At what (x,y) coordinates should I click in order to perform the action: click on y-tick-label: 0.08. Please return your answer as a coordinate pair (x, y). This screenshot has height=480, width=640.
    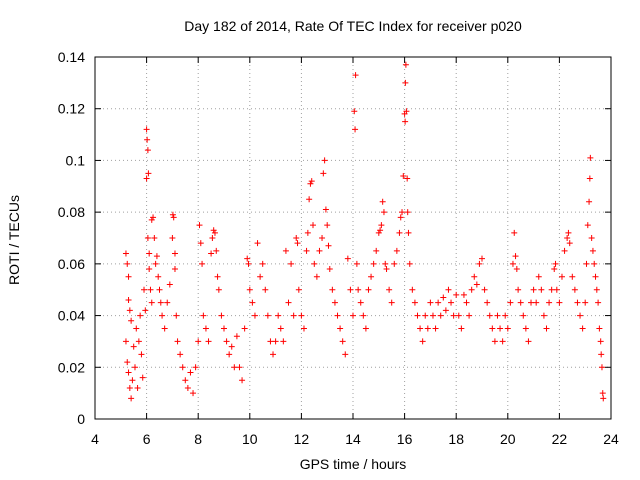
    Looking at the image, I should click on (71, 212).